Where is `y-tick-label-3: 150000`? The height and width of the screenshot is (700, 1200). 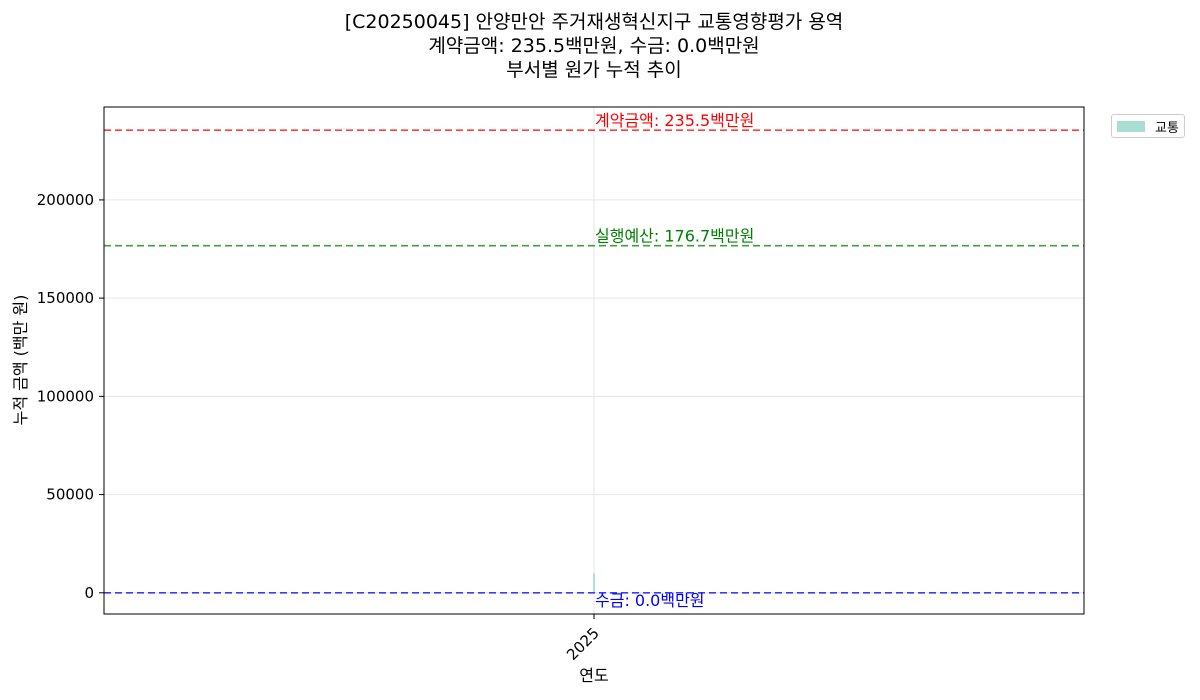
y-tick-label-3: 150000 is located at coordinates (65, 298).